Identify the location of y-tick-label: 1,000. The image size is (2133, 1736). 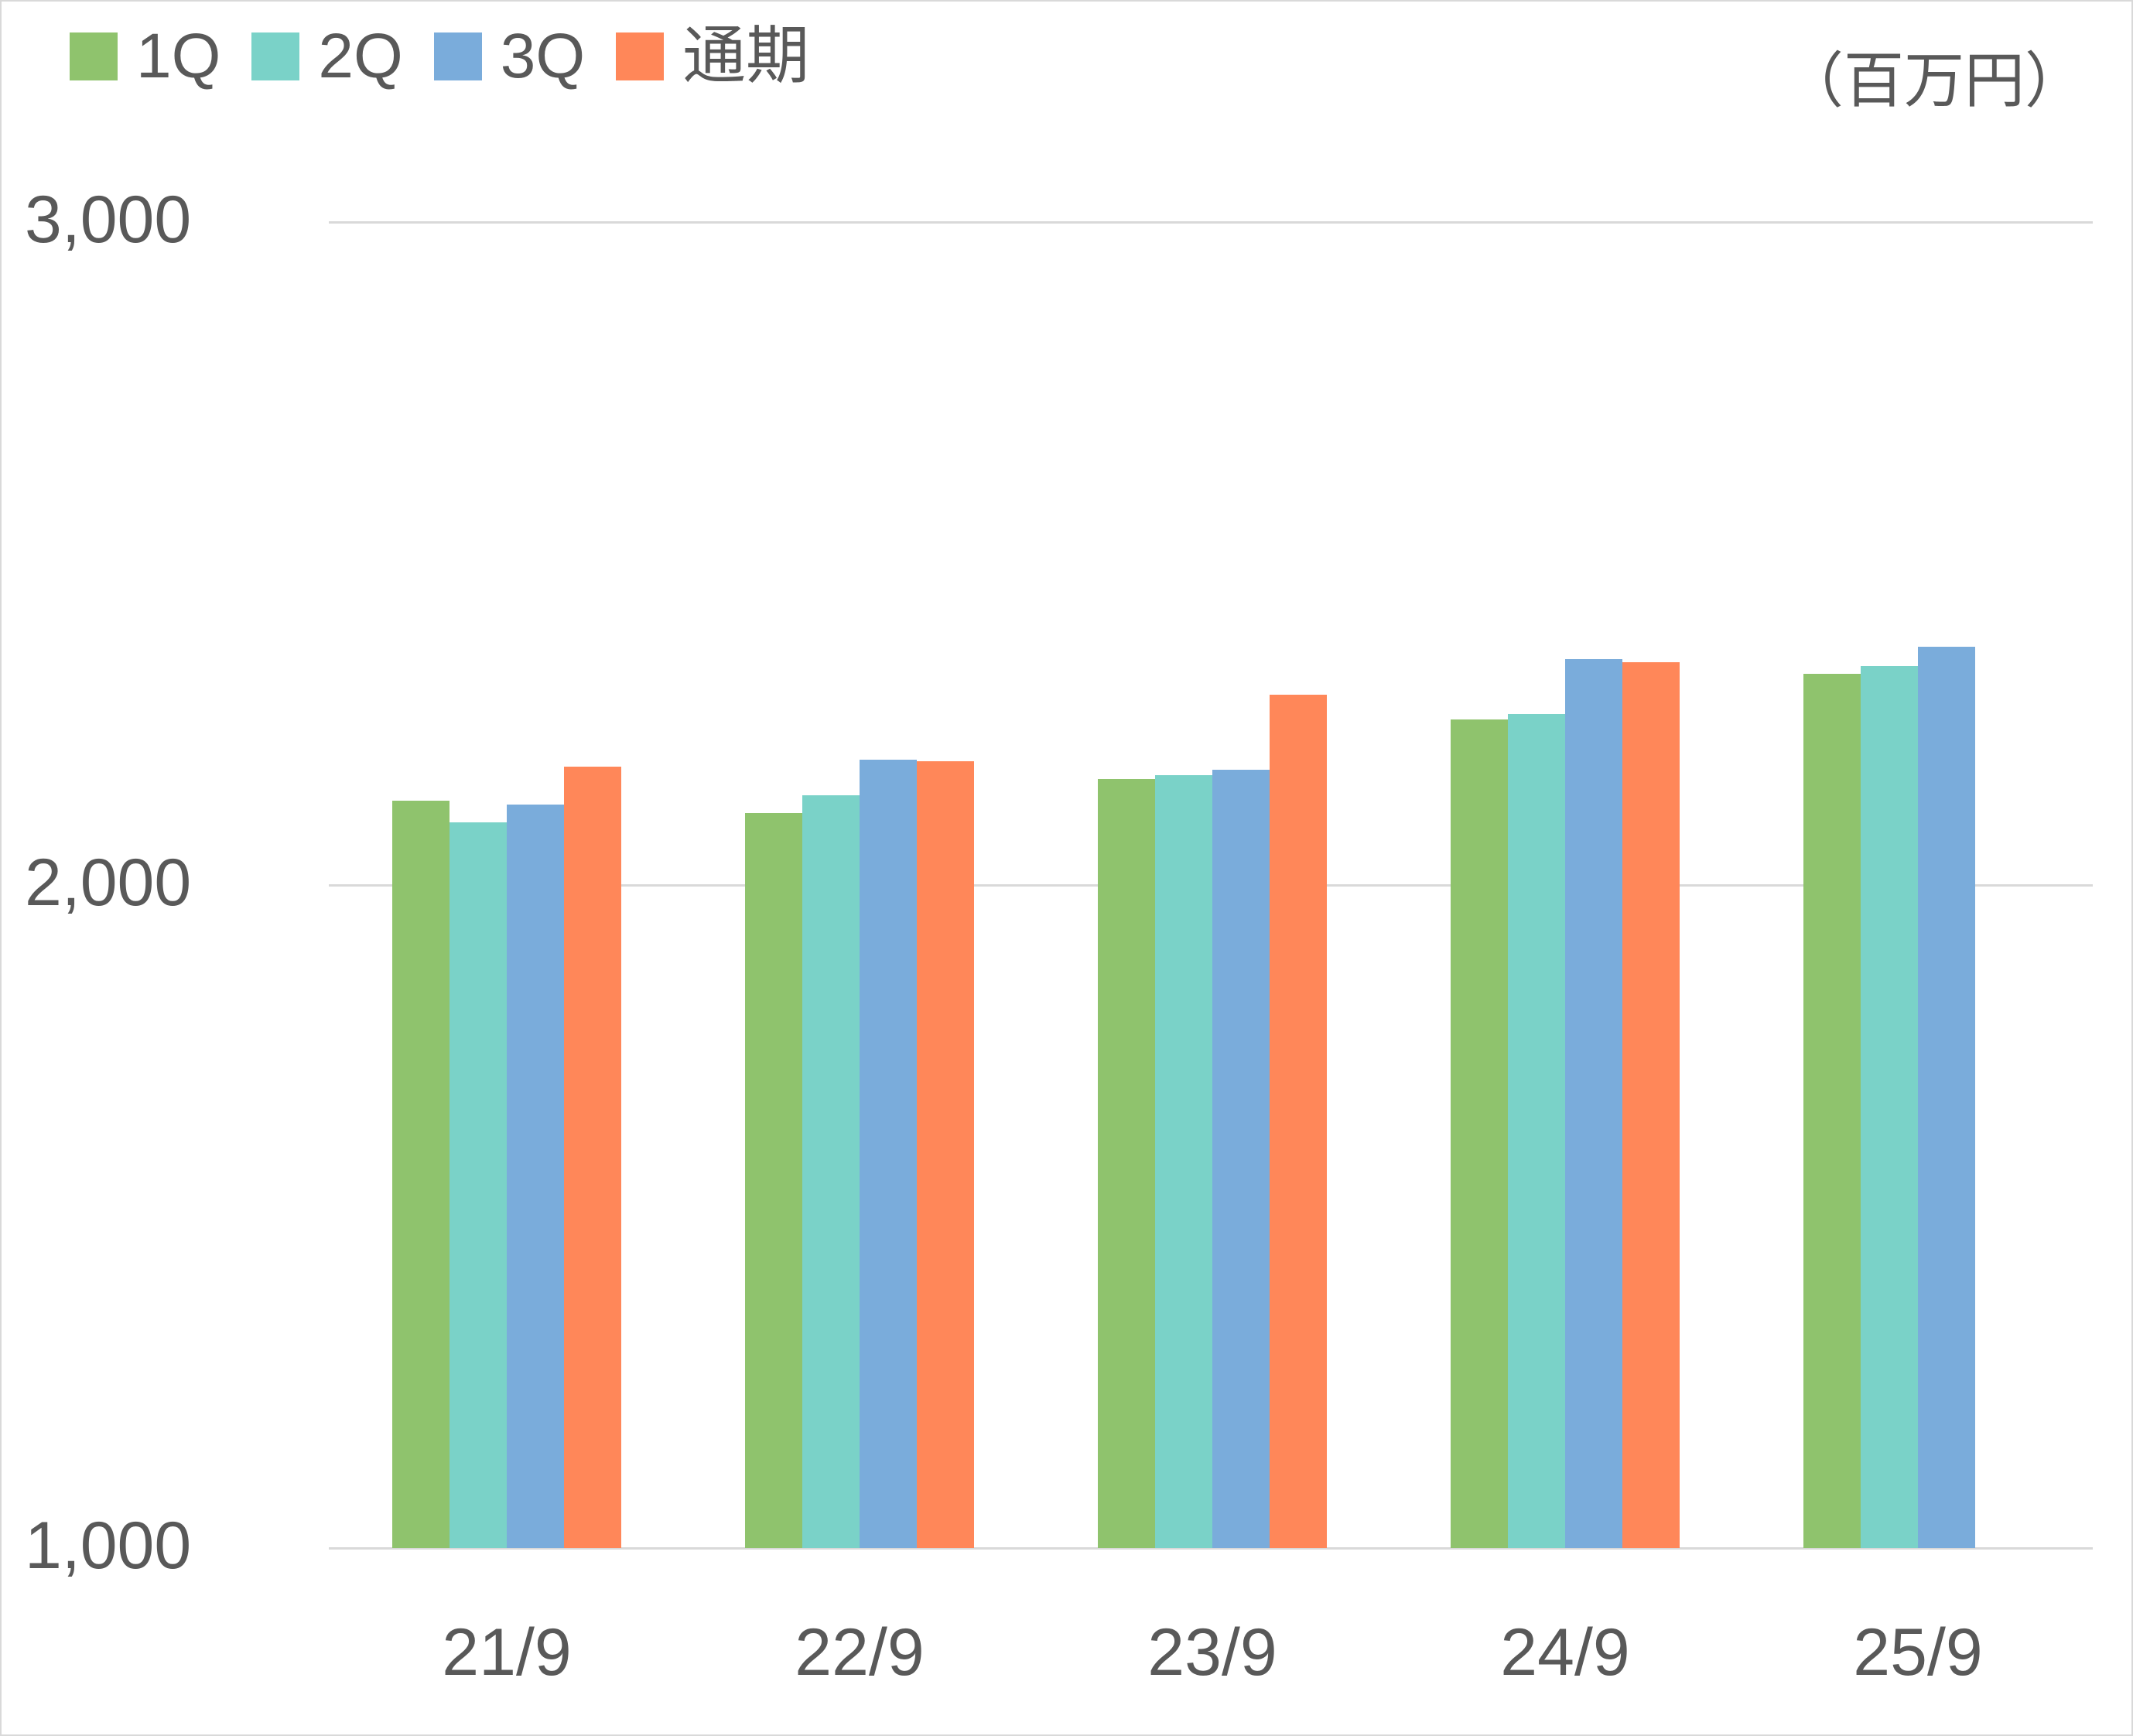
(108, 1546).